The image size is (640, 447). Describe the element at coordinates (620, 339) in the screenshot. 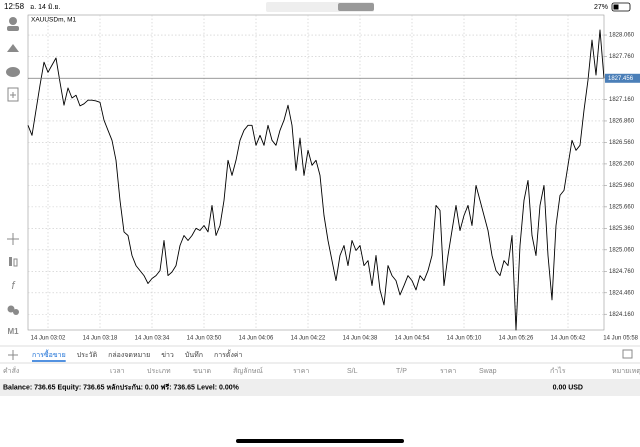

I see `x-tick-label: 14 Jun 05:58` at that location.